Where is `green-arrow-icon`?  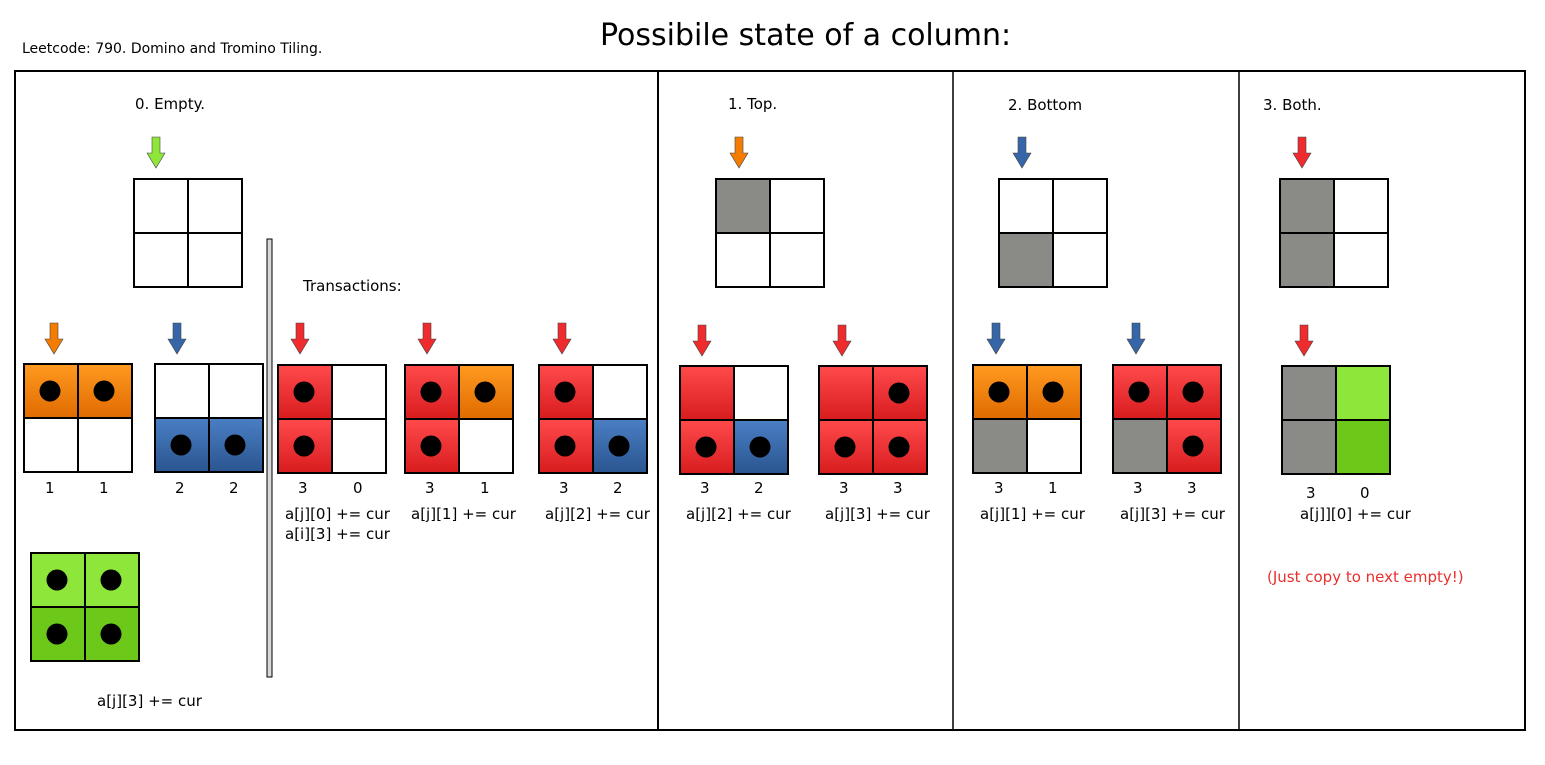
green-arrow-icon is located at coordinates (156, 152).